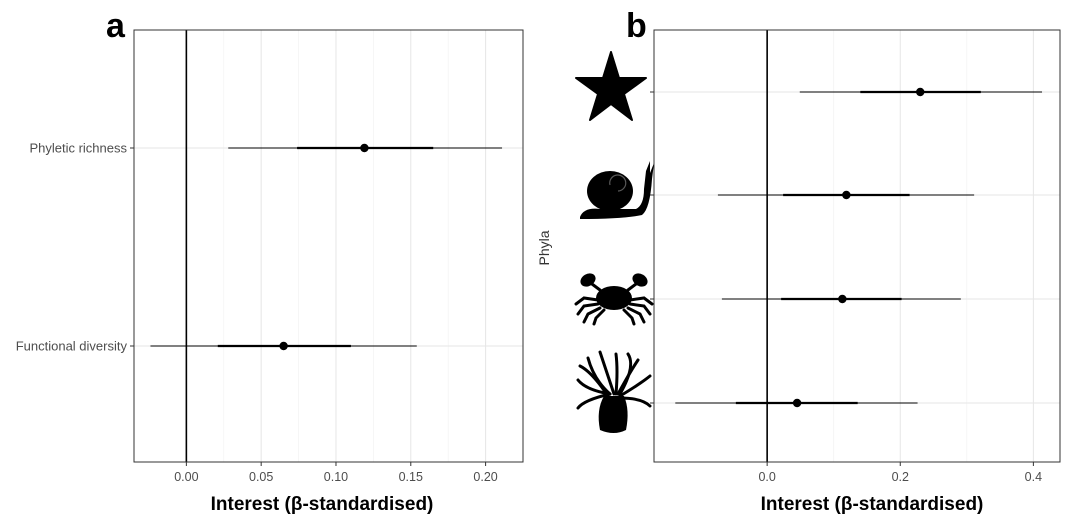 This screenshot has height=515, width=1072. I want to click on panel-a-x-axis: 0.00 0.05 0.10 0.15 0.20, so click(336, 473).